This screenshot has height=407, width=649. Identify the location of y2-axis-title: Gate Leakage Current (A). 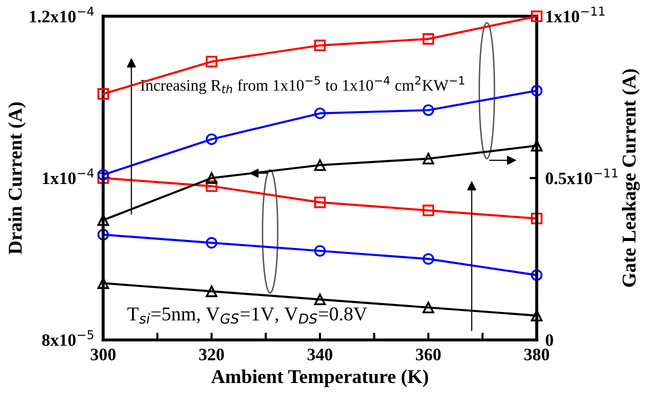
(631, 178).